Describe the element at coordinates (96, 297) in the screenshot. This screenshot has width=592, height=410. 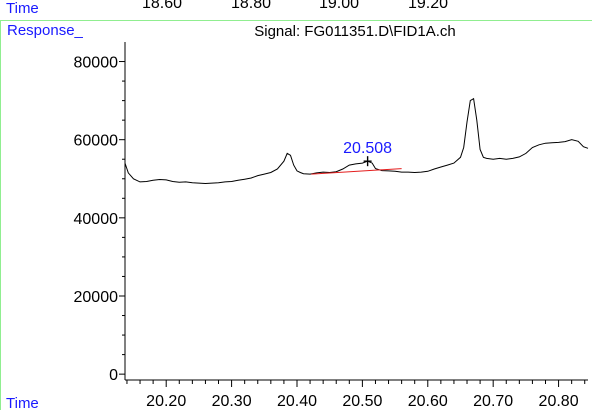
I see `y-tick-label: 20000` at that location.